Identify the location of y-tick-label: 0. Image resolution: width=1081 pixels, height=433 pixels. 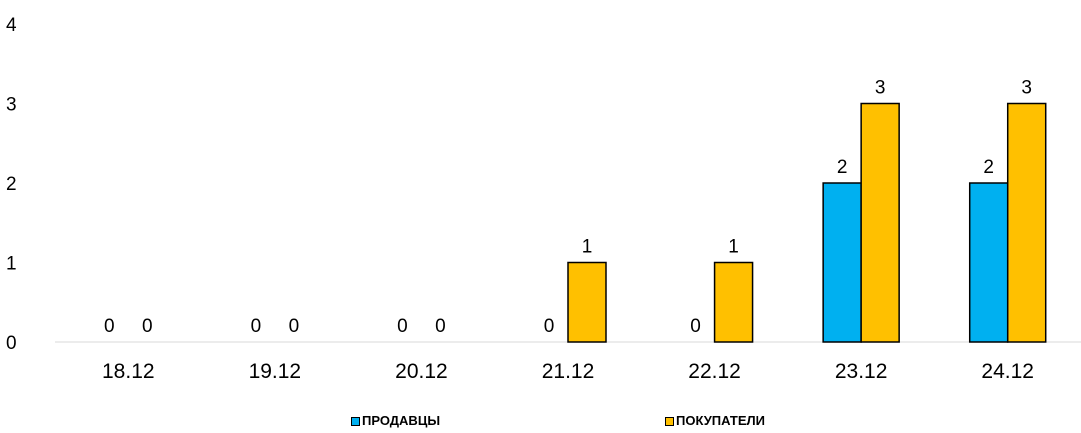
(11, 343).